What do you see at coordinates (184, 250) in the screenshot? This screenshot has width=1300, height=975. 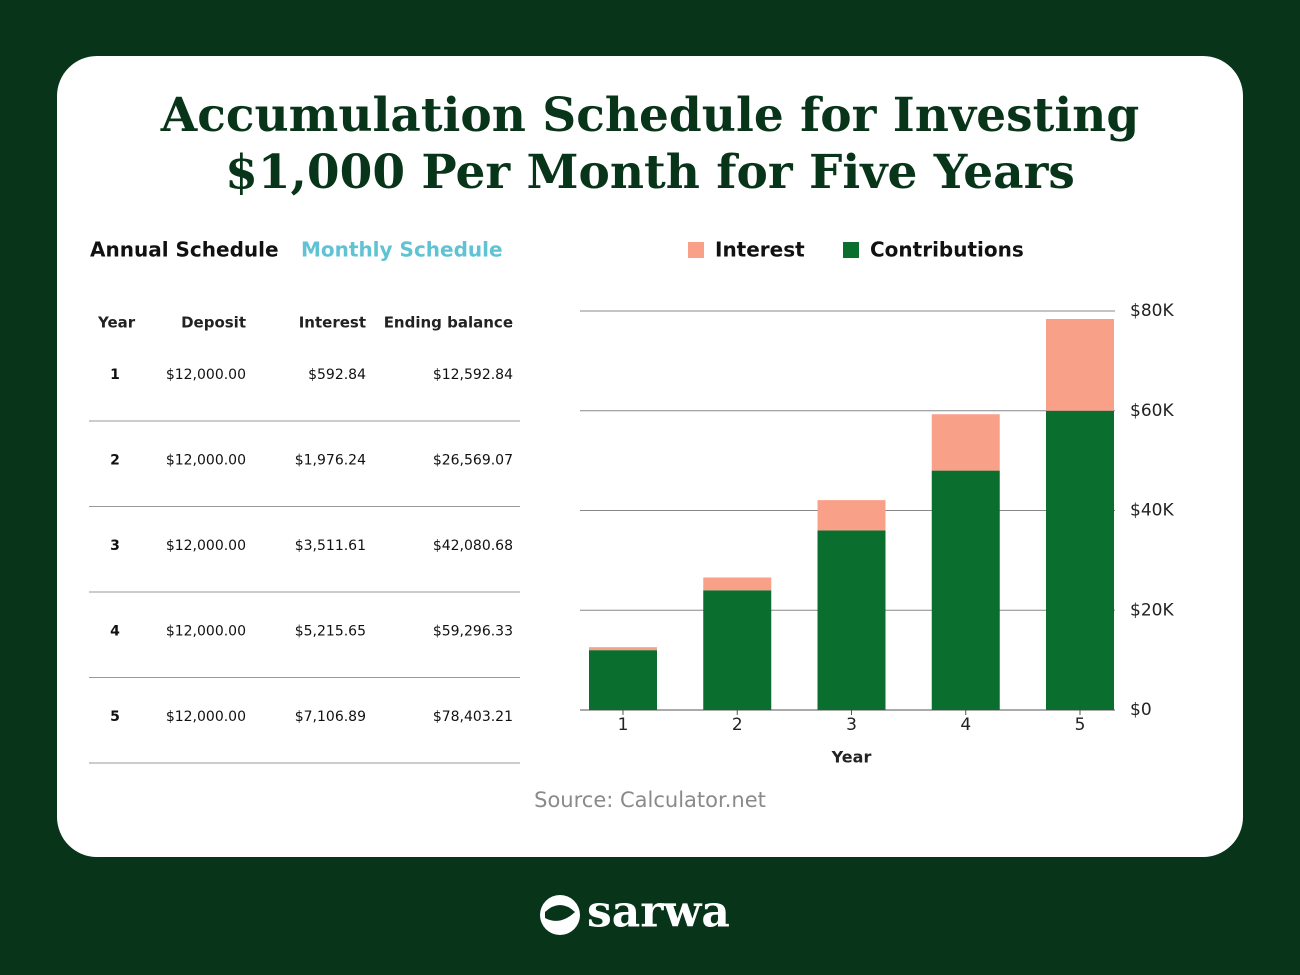 I see `tab-annual: Annual Schedule` at bounding box center [184, 250].